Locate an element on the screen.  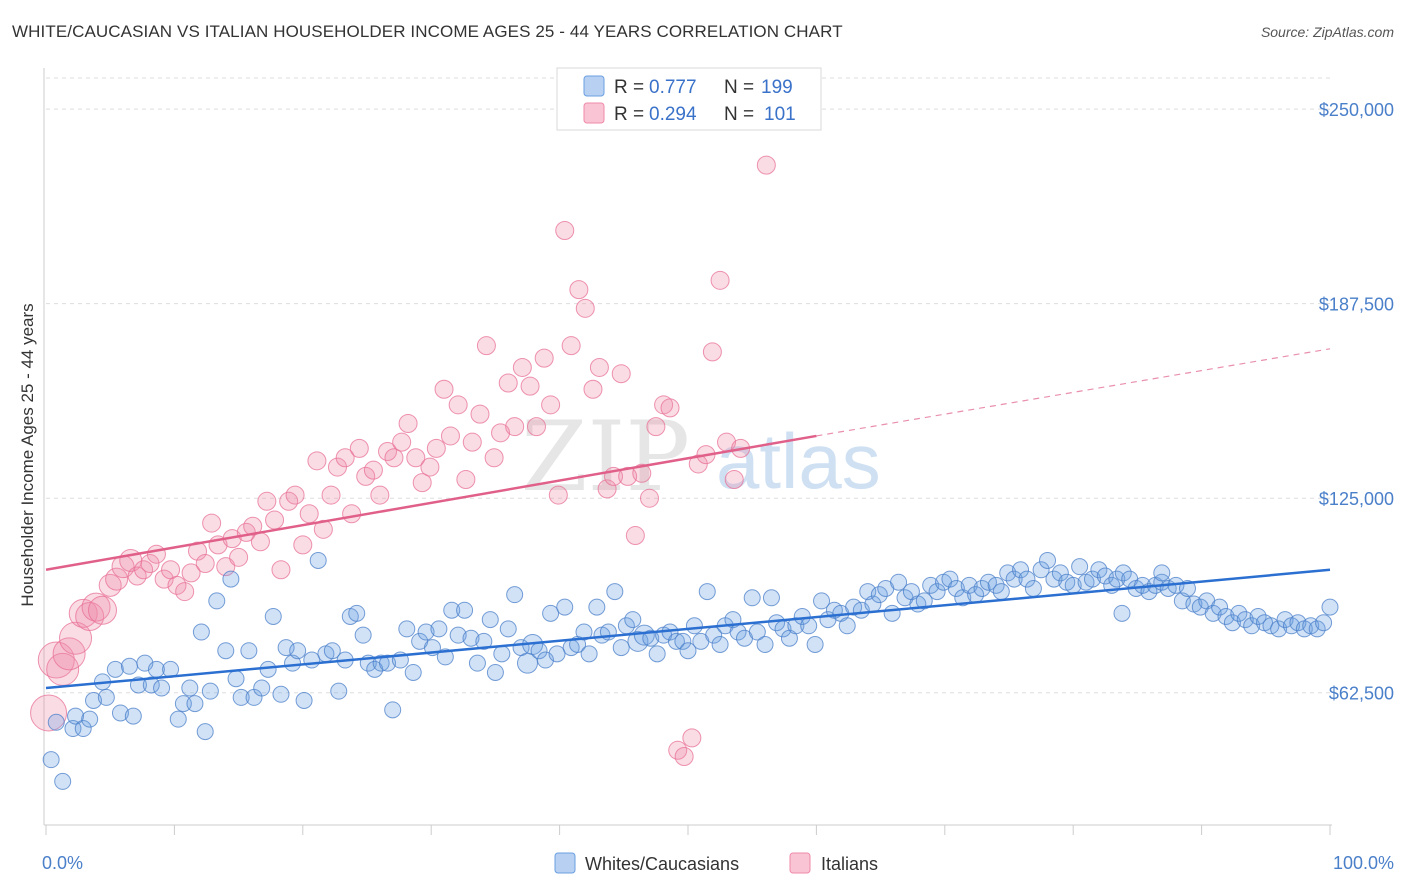
whites-trendline is located at coordinates (688, 629).